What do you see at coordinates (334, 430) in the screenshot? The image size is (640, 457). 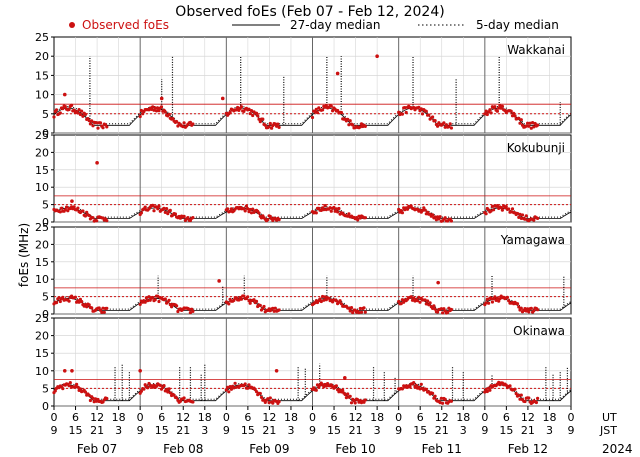 I see `jst-tick-label: 15` at bounding box center [334, 430].